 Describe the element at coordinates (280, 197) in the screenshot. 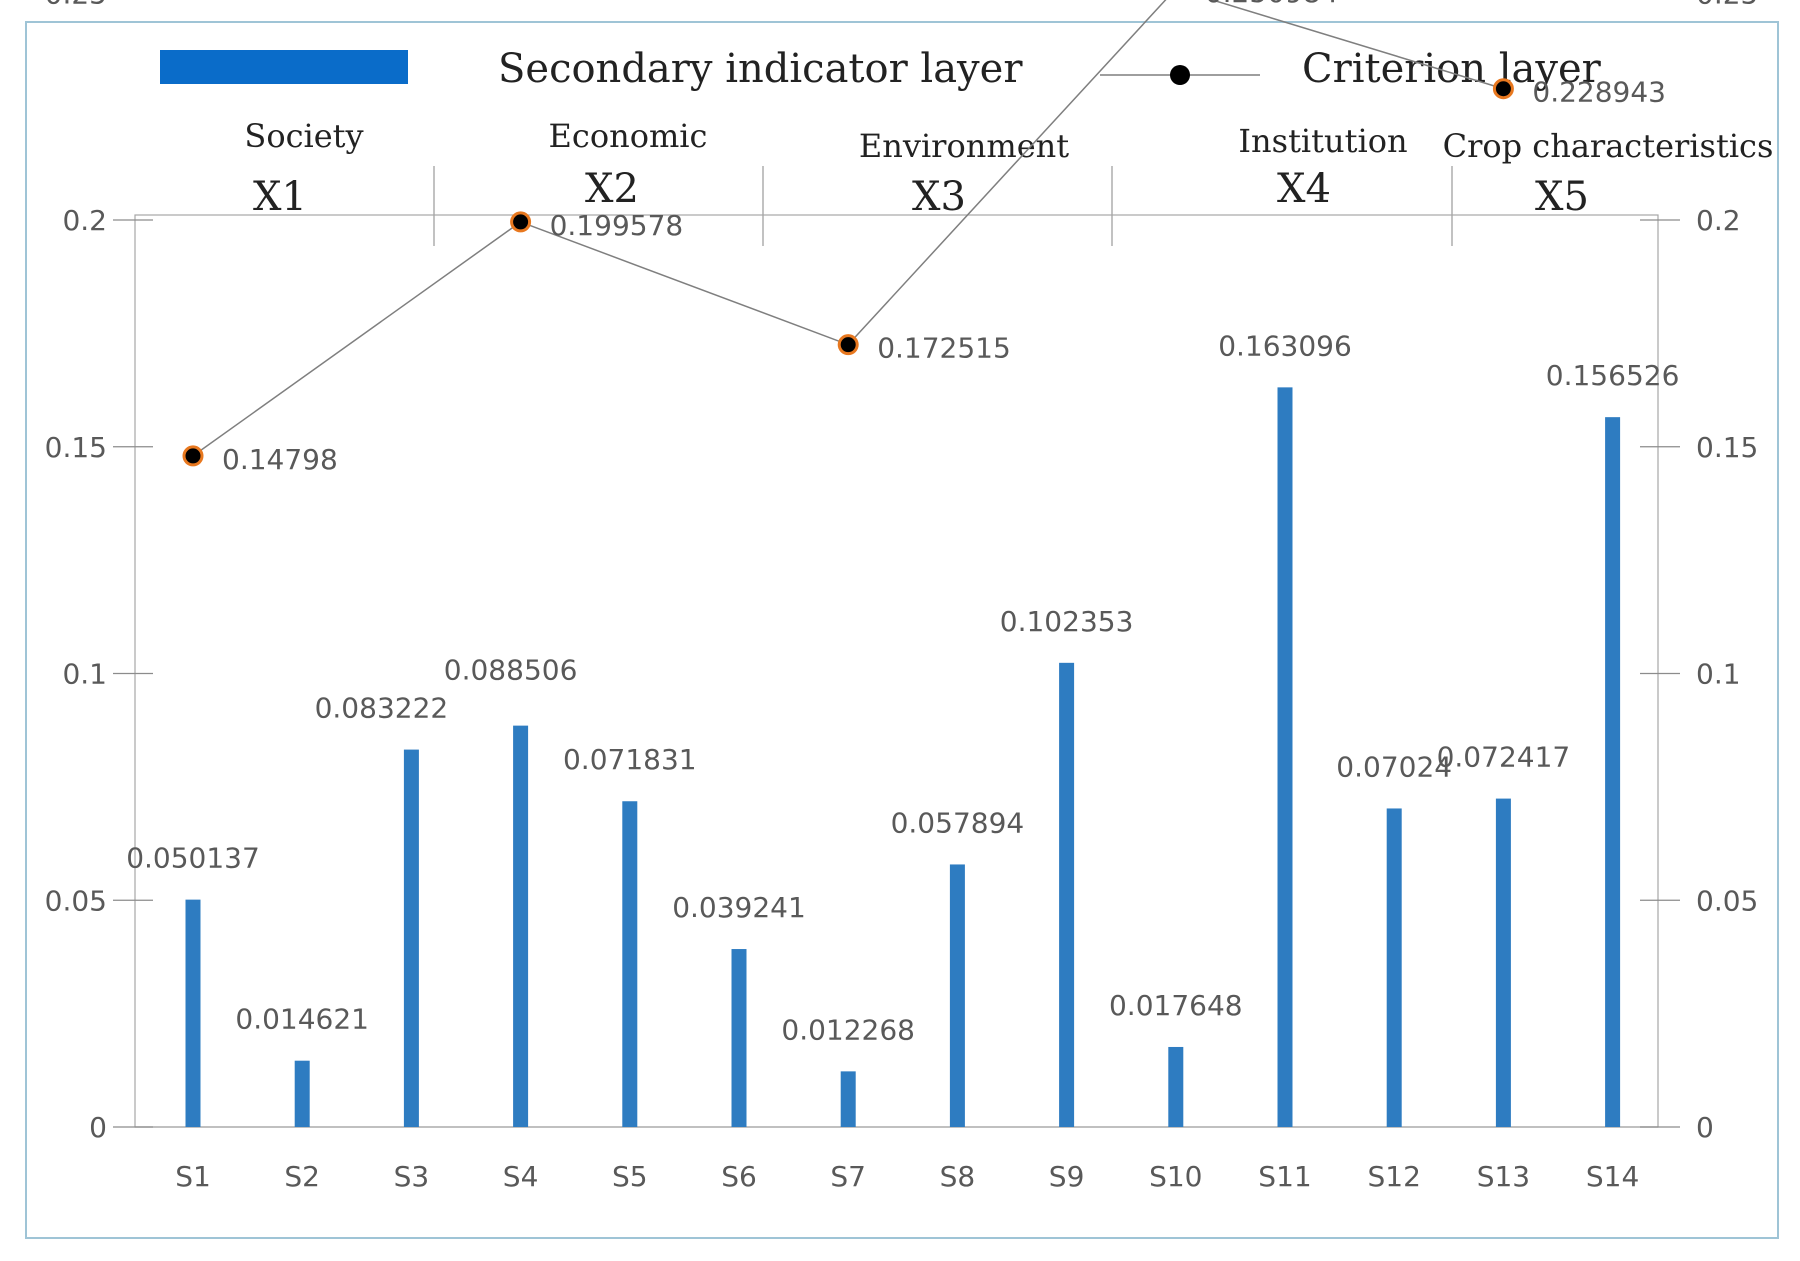

I see `group-code-1: X1` at that location.